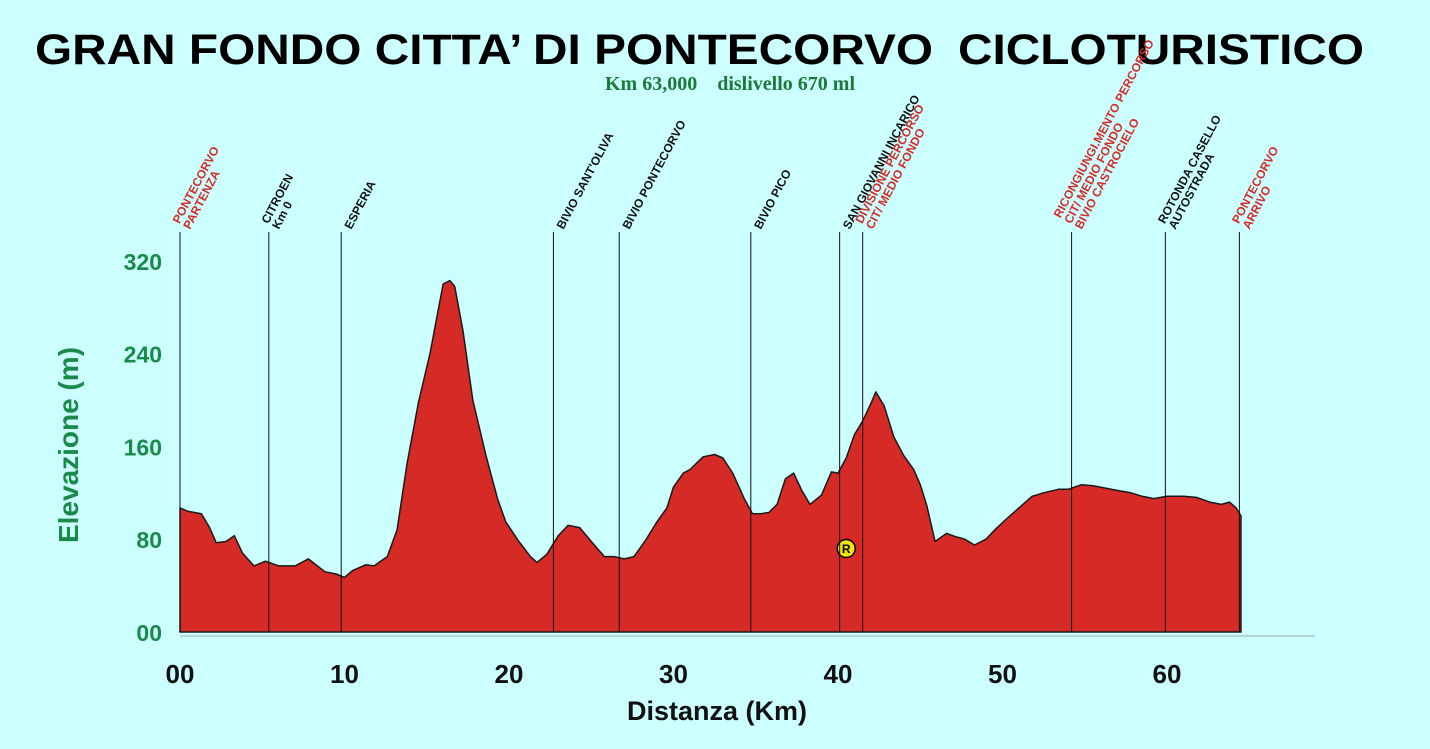  I want to click on waypoint-label: BIVIO PONTECORVO, so click(654, 175).